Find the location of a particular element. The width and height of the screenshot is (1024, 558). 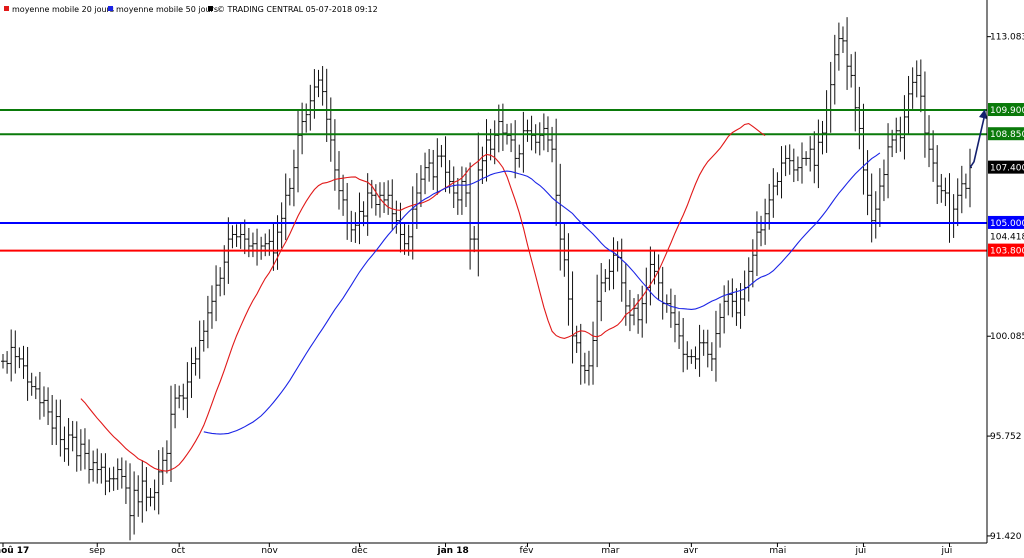

y-tick-label: 100.085 is located at coordinates (1007, 337).